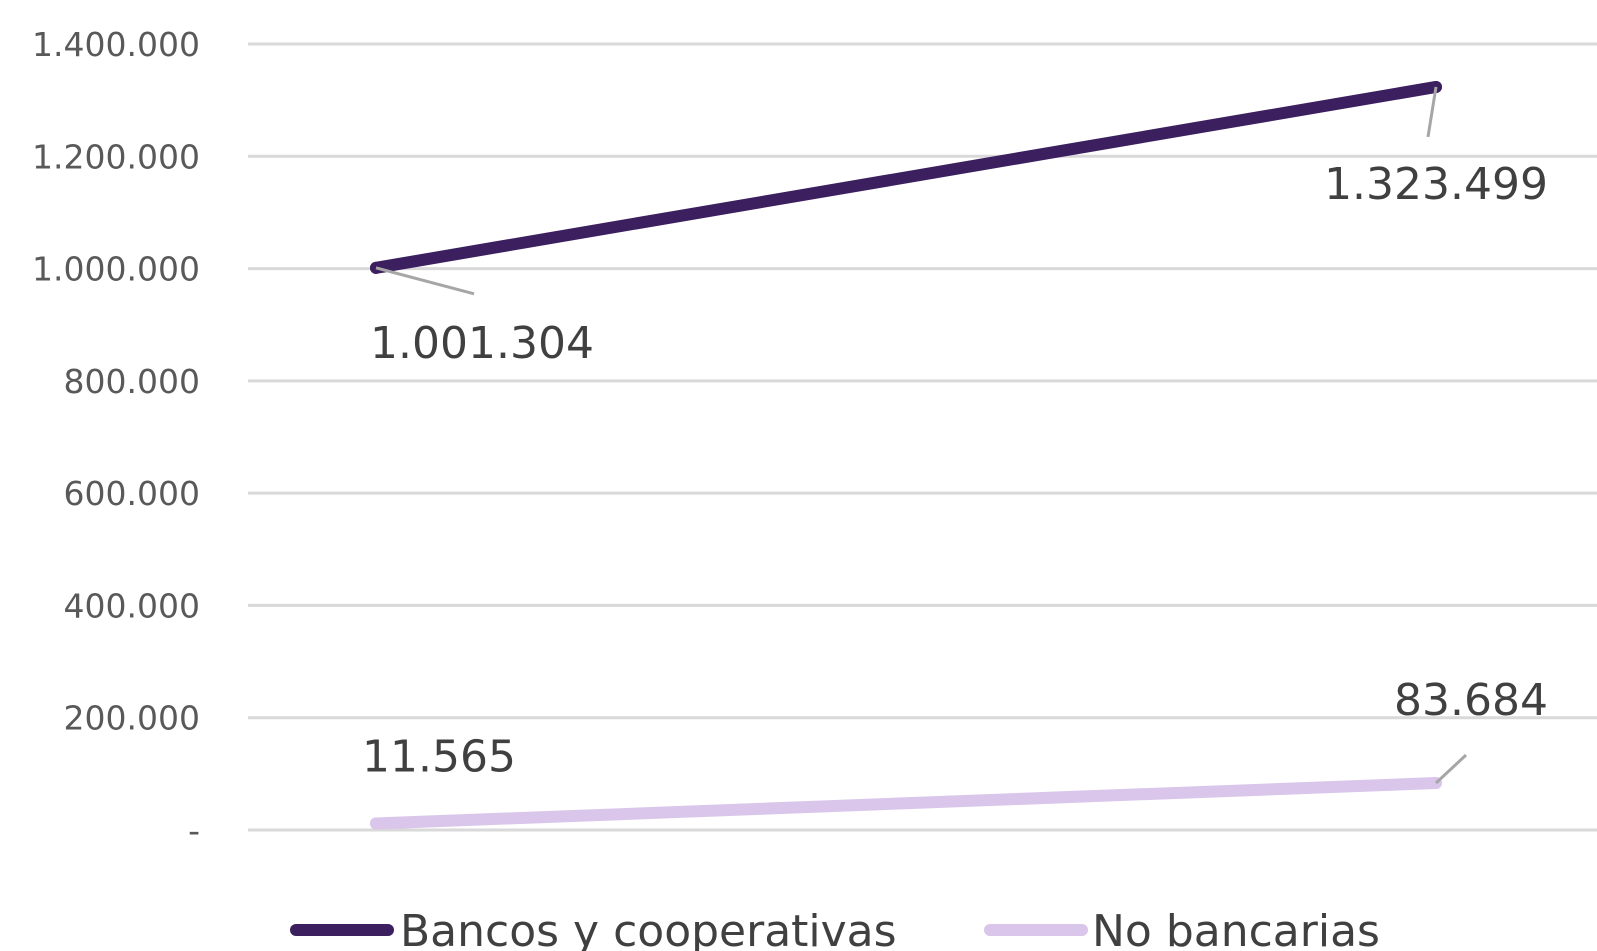 The width and height of the screenshot is (1597, 951). I want to click on data-label-1-1: 83.684, so click(1471, 700).